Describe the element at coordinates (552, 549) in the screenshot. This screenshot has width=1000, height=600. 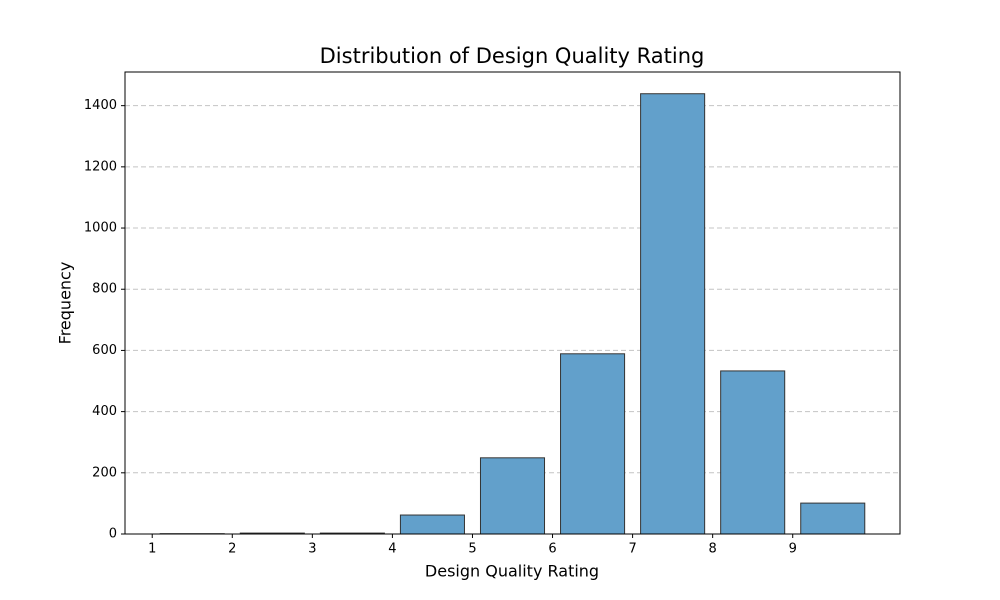
I see `x-tick-label: 6` at that location.